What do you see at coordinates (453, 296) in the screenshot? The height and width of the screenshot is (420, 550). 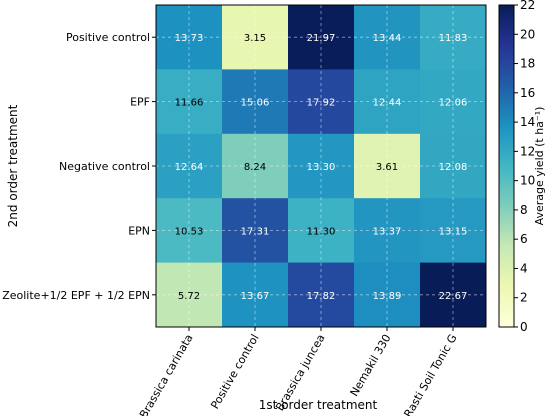 I see `cell-value-label: 22.67` at bounding box center [453, 296].